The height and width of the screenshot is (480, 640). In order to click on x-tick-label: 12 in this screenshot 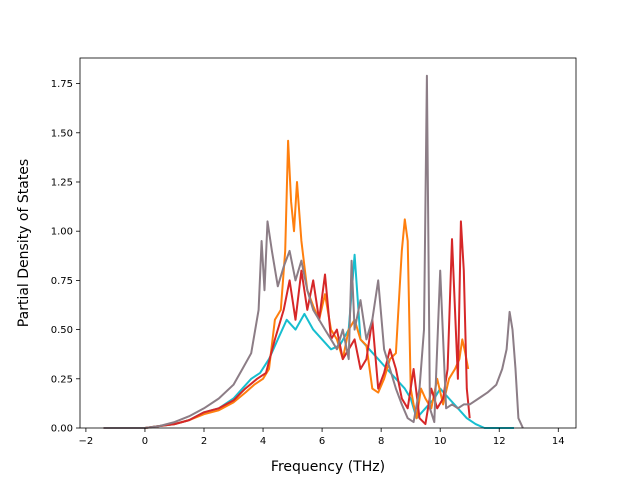, I will do `click(499, 441)`.